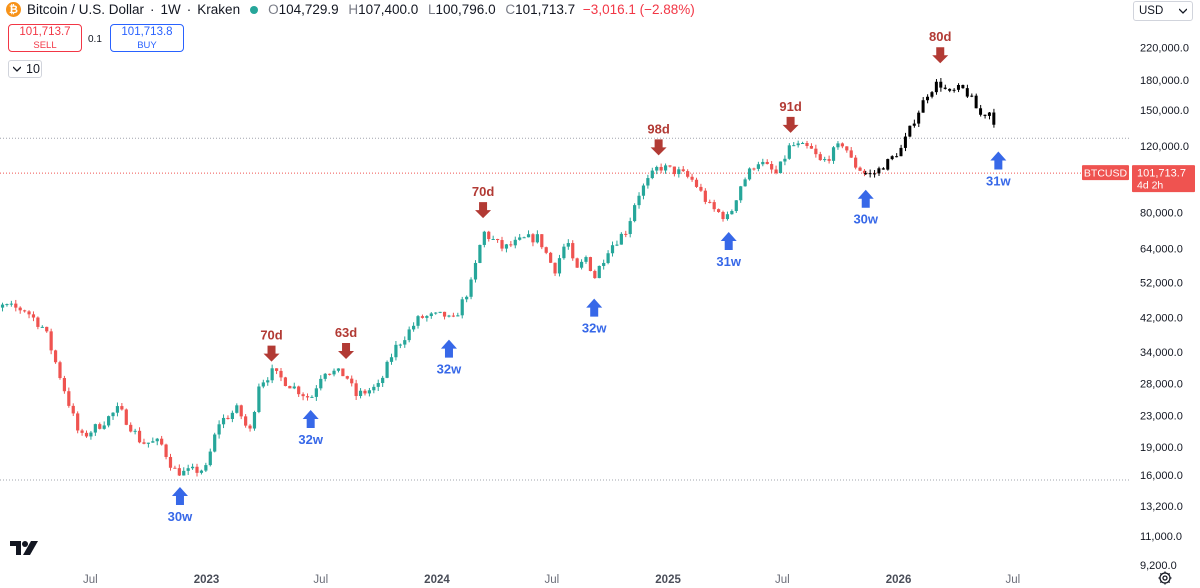 Image resolution: width=1200 pixels, height=588 pixels. I want to click on interval-label: 1W, so click(170, 9).